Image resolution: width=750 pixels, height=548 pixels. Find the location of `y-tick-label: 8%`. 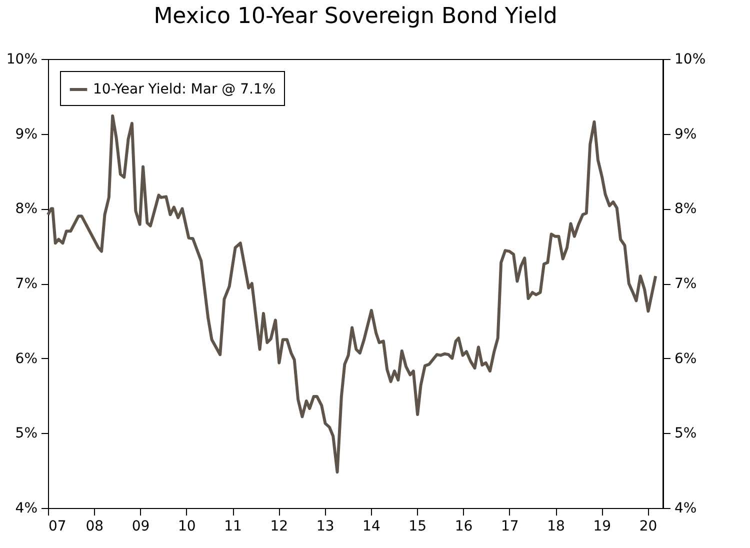

y-tick-label: 8% is located at coordinates (26, 209).